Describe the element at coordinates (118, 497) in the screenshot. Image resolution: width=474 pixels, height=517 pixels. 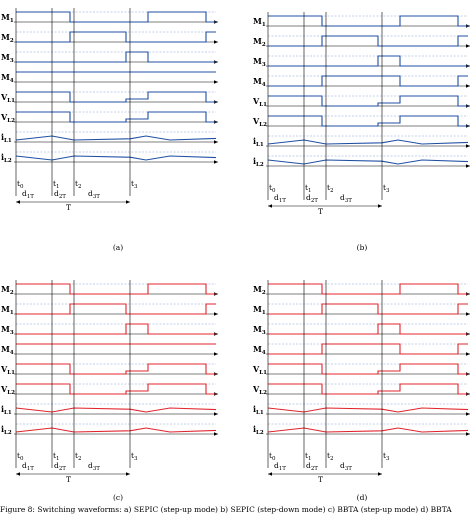
I see `panel-caption-c: (c)` at that location.